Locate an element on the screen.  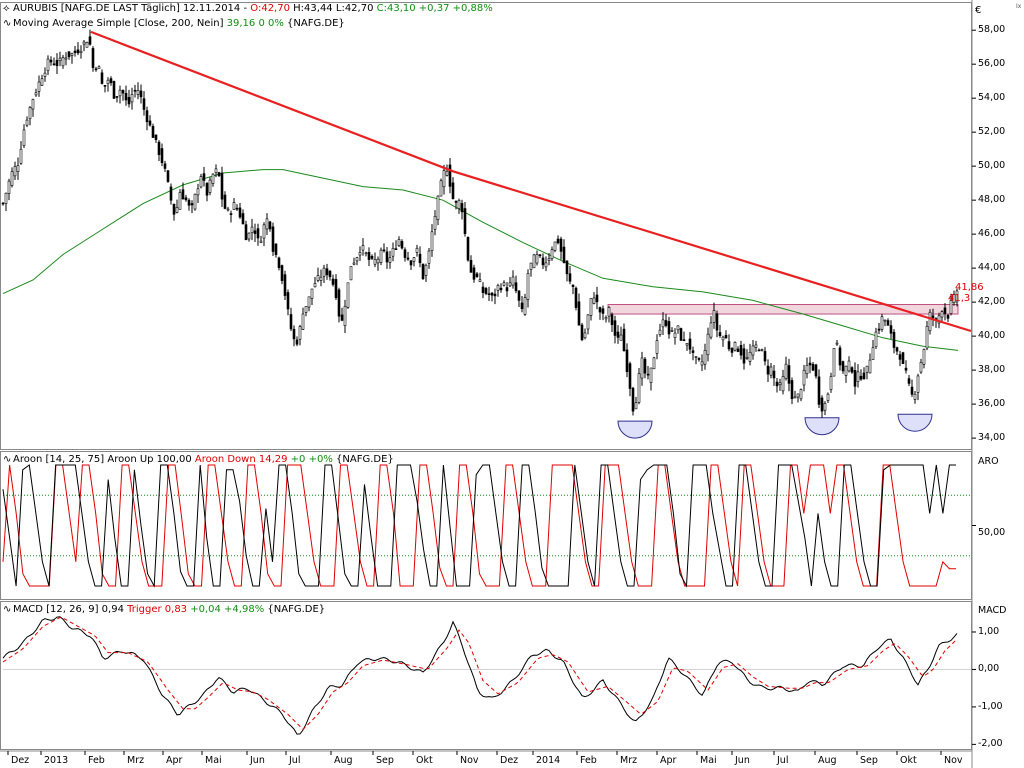
time-tick-label: Okt is located at coordinates (908, 760).